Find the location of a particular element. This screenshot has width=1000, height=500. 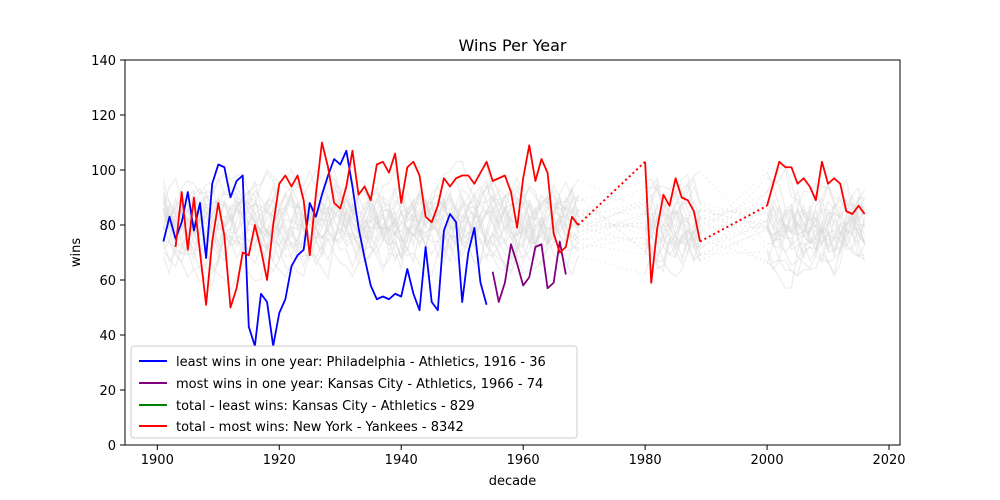

x-axis: 1900 1920 1940 1960 1980 2000 2020 is located at coordinates (523, 456).